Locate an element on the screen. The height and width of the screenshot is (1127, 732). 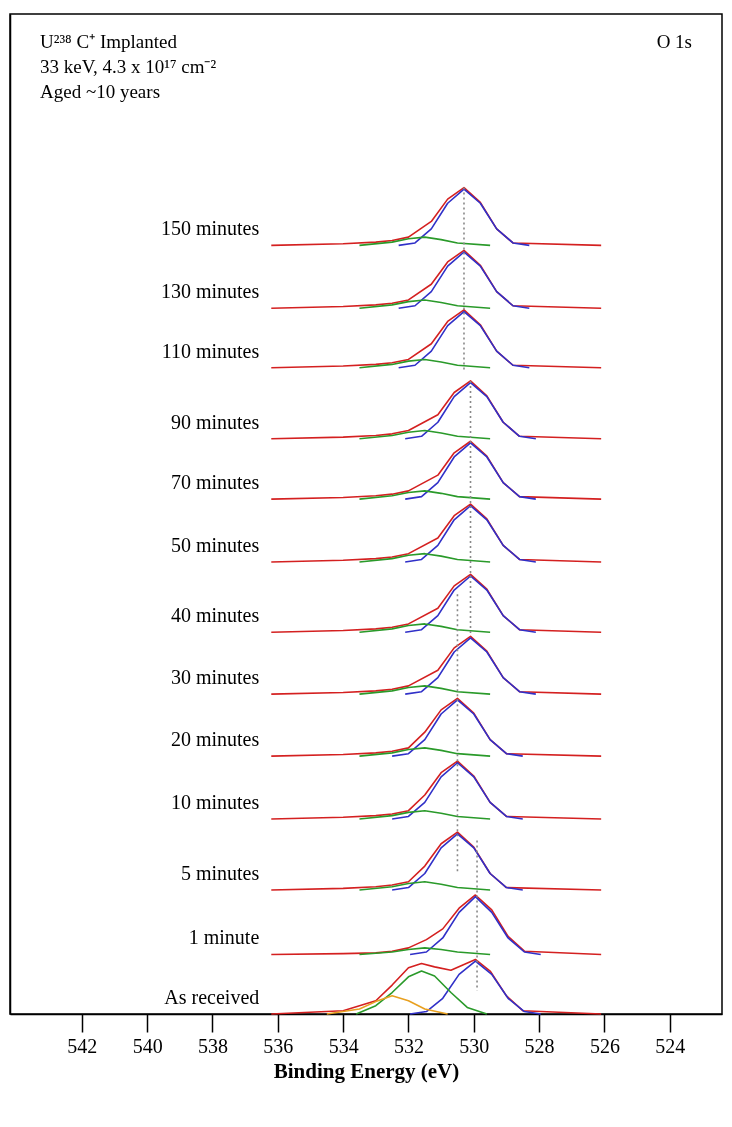
series-label: 90 minutes is located at coordinates (215, 421).